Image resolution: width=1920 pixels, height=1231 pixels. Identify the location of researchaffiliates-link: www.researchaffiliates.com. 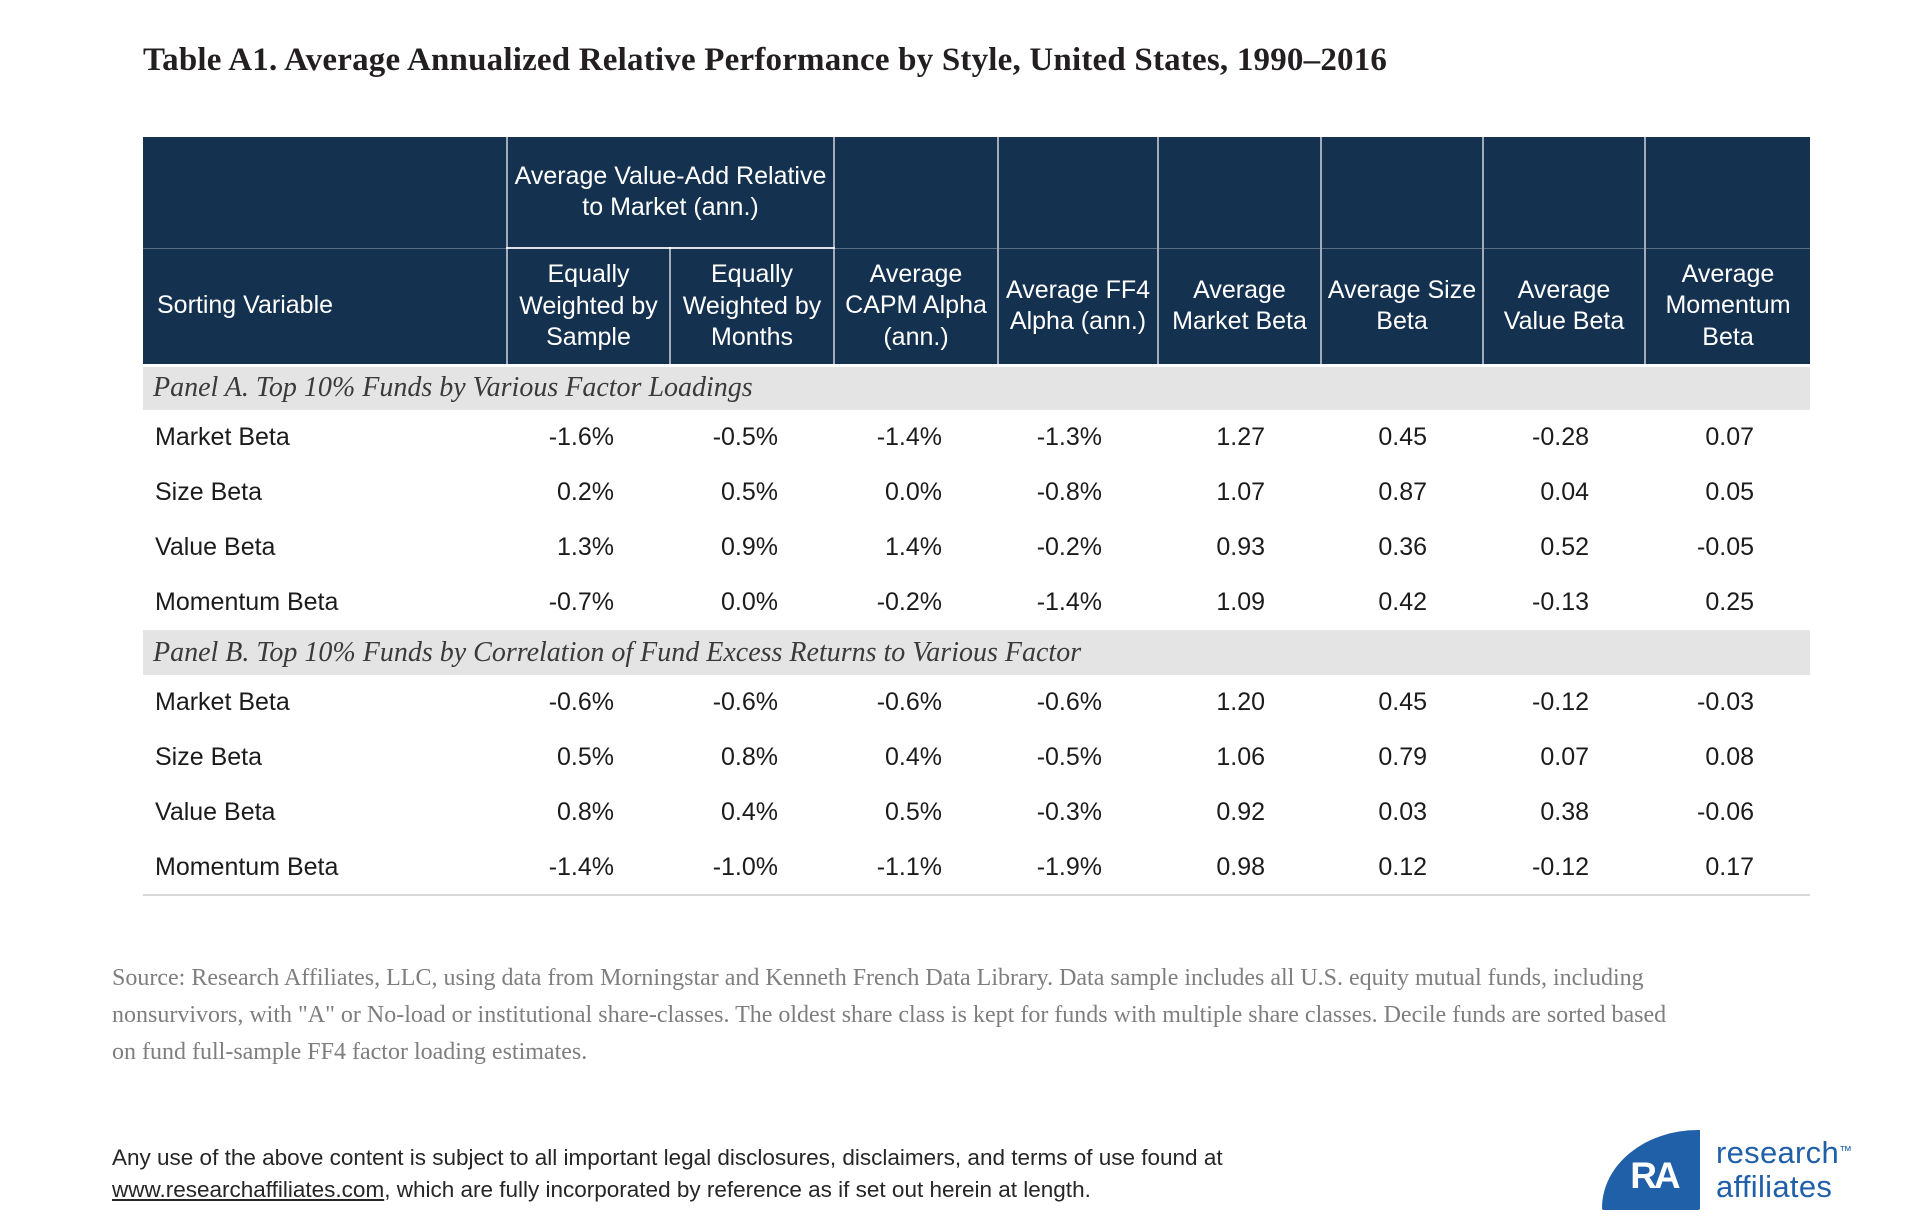
(248, 1189).